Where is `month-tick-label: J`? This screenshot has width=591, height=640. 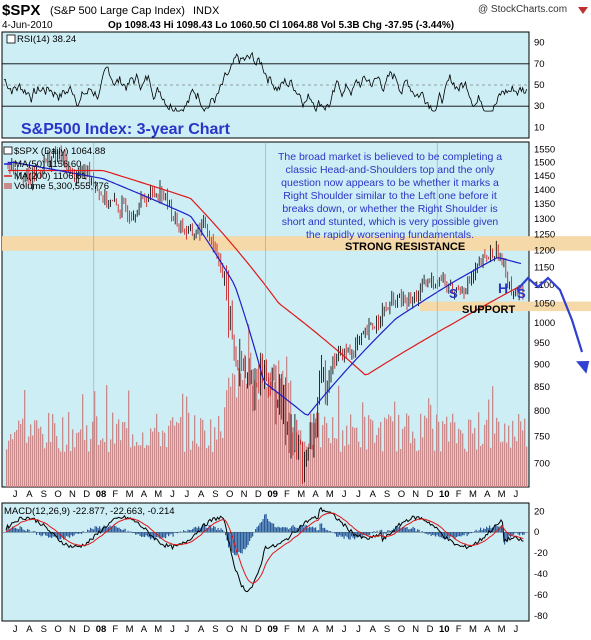
month-tick-label: J is located at coordinates (344, 629).